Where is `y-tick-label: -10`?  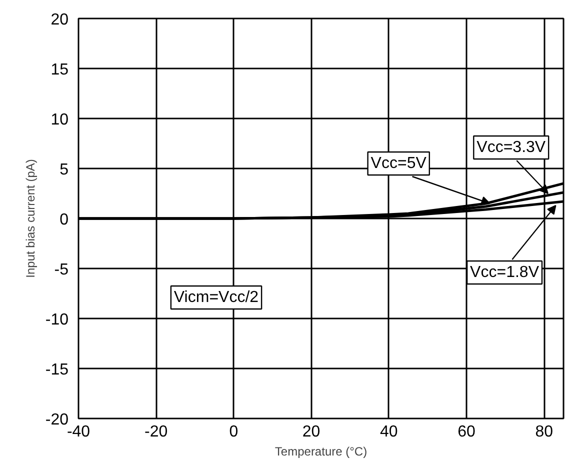
y-tick-label: -10 is located at coordinates (57, 320).